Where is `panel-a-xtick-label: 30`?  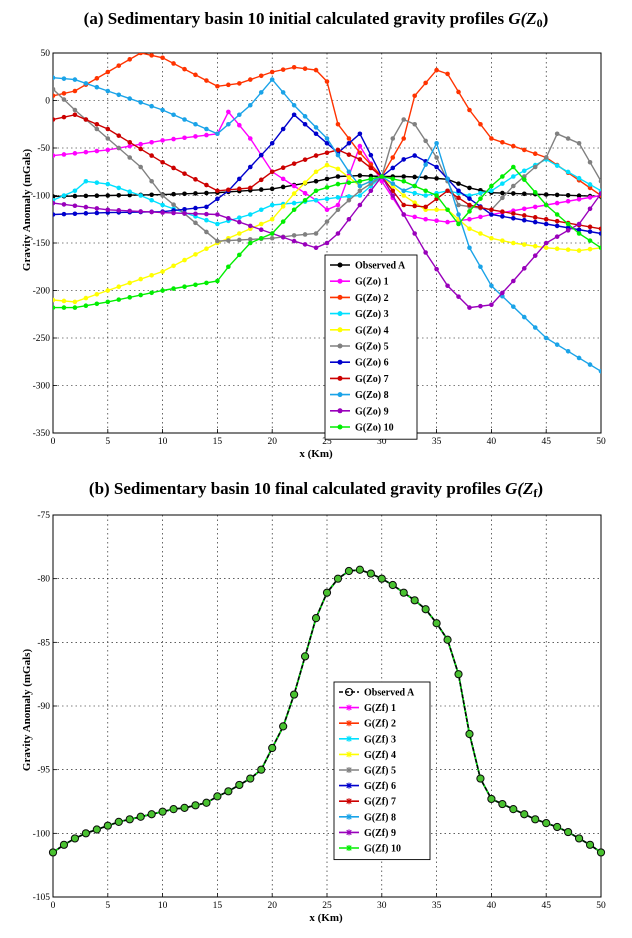
panel-a-xtick-label: 30 is located at coordinates (382, 442).